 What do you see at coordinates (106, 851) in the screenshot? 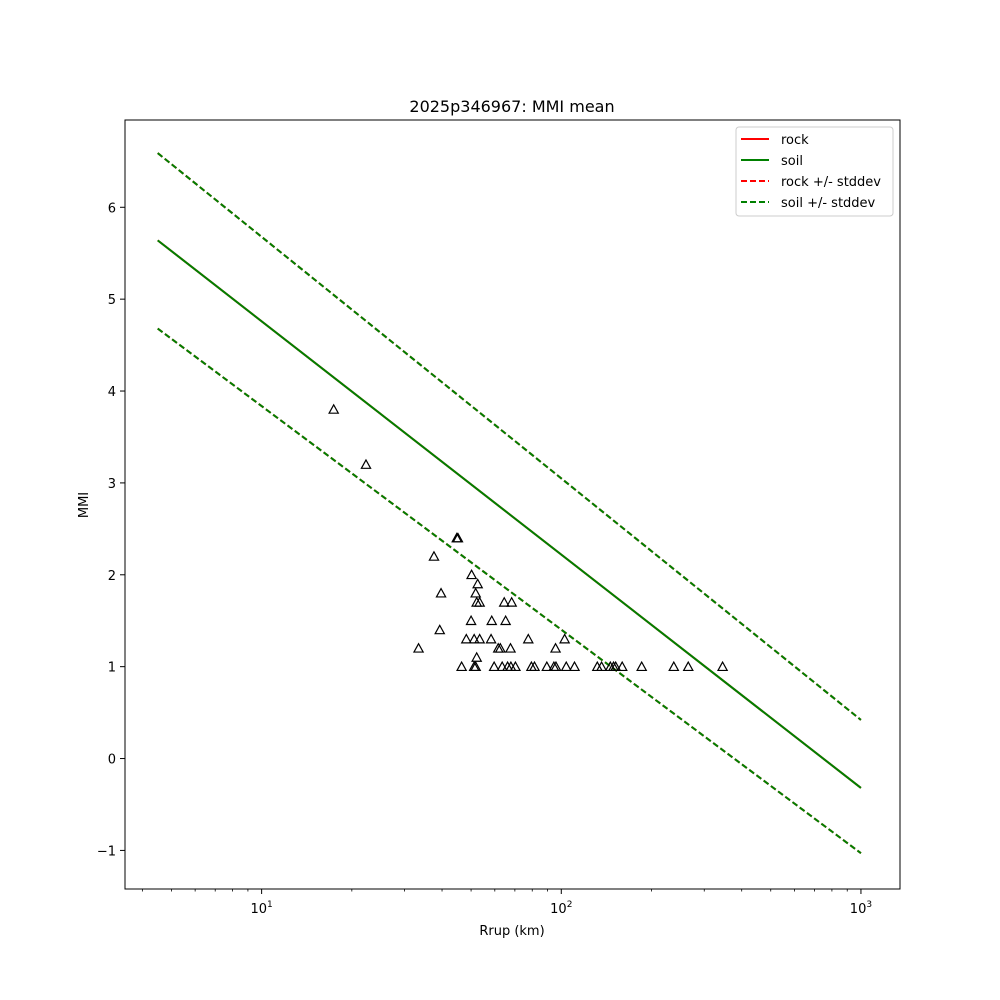
I see `y-tick-label: −1` at bounding box center [106, 851].